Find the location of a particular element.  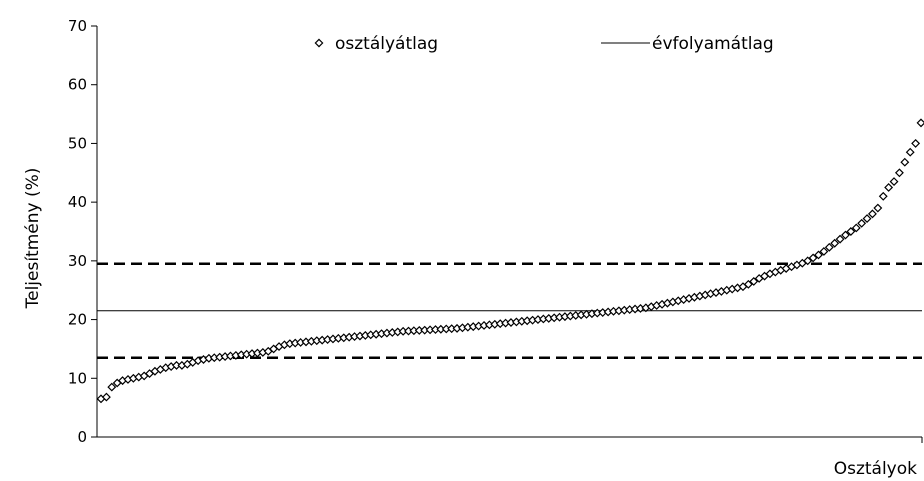

legend-diamond-marker is located at coordinates (319, 43).